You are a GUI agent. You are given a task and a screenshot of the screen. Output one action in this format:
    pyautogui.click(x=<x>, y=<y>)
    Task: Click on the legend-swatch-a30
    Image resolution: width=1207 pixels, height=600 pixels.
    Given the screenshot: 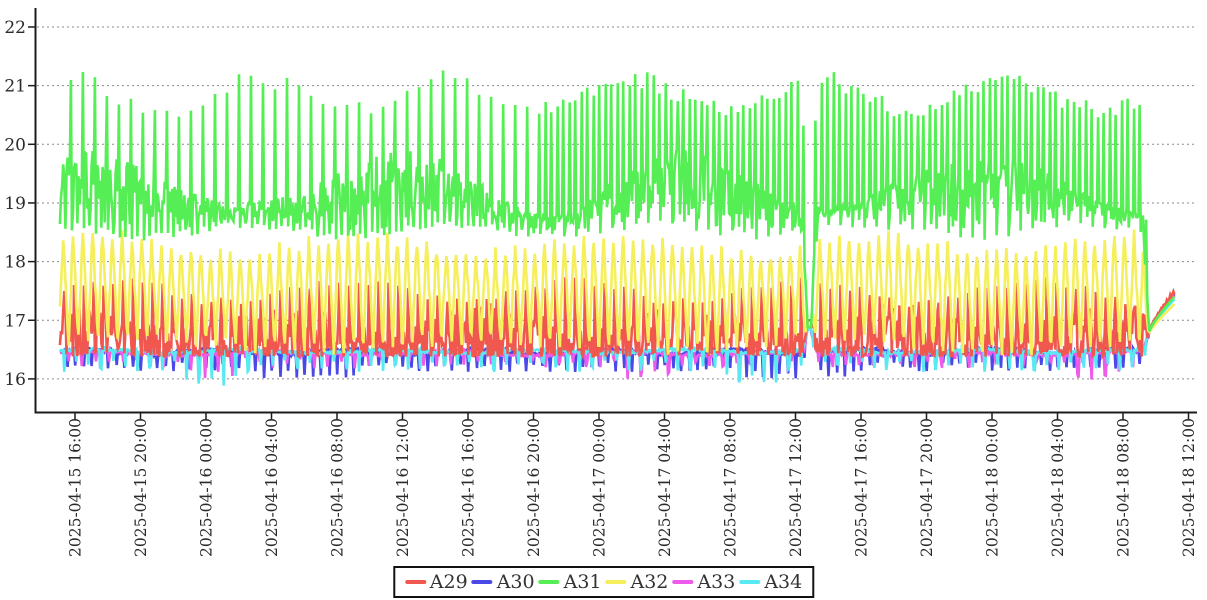 What is the action you would take?
    pyautogui.click(x=482, y=582)
    